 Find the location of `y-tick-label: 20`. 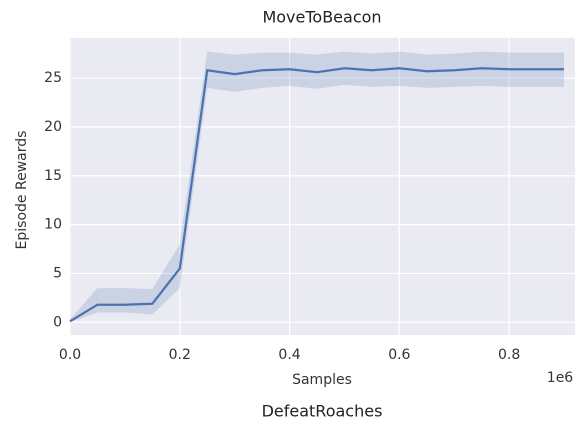

y-tick-label: 20 is located at coordinates (53, 127).